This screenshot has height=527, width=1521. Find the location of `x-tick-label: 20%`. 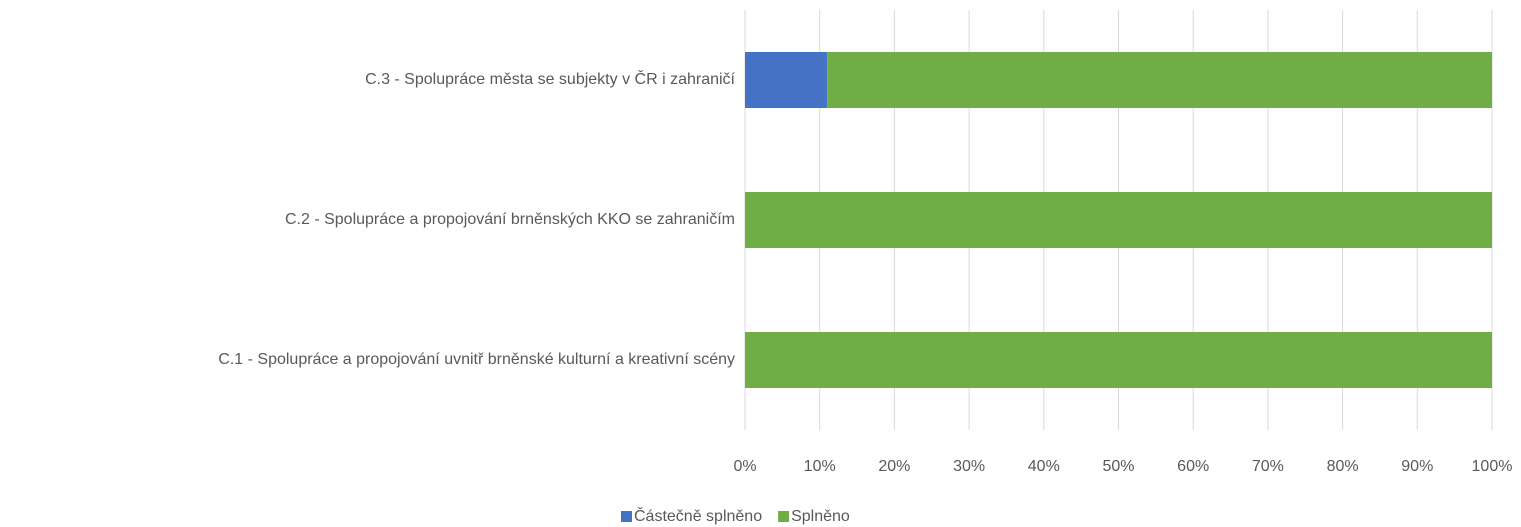

x-tick-label: 20% is located at coordinates (894, 466).